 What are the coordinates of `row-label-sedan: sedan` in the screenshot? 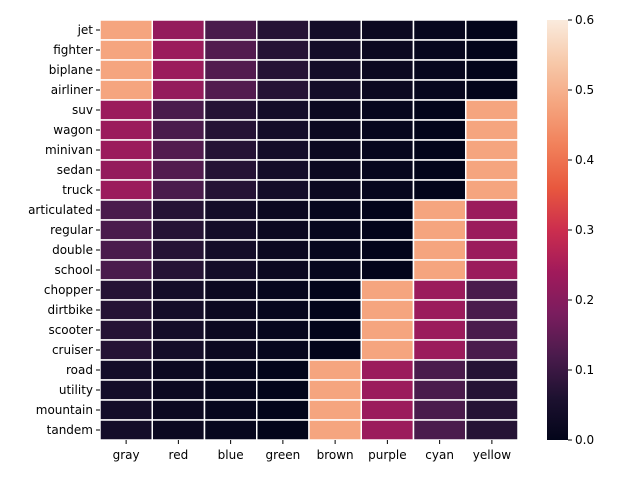 It's located at (75, 170).